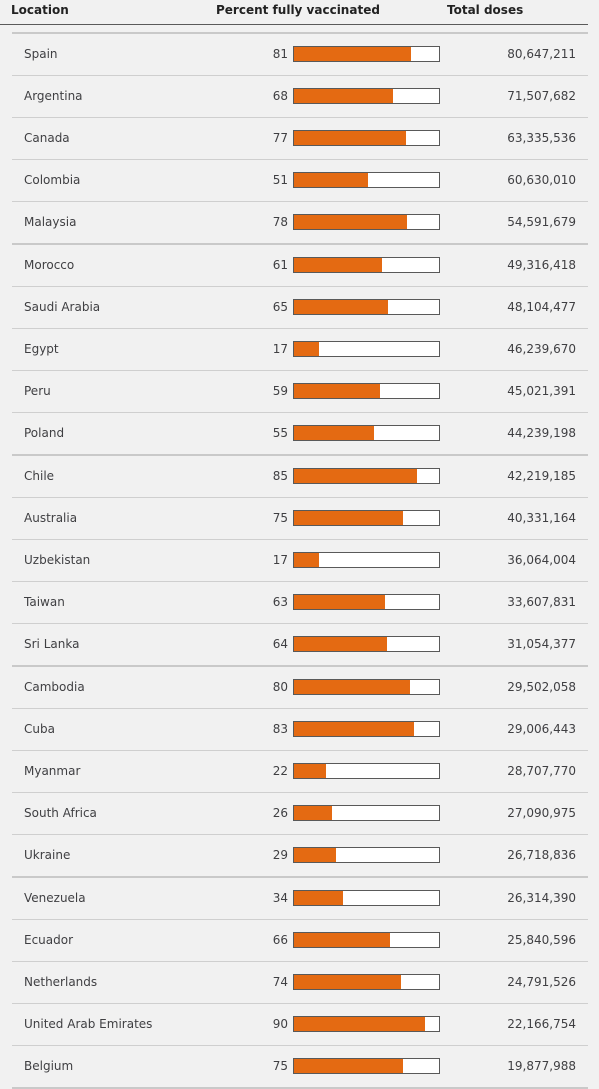 Image resolution: width=599 pixels, height=1089 pixels. I want to click on table-row: Ecuador 66 25,840,596, so click(300, 941).